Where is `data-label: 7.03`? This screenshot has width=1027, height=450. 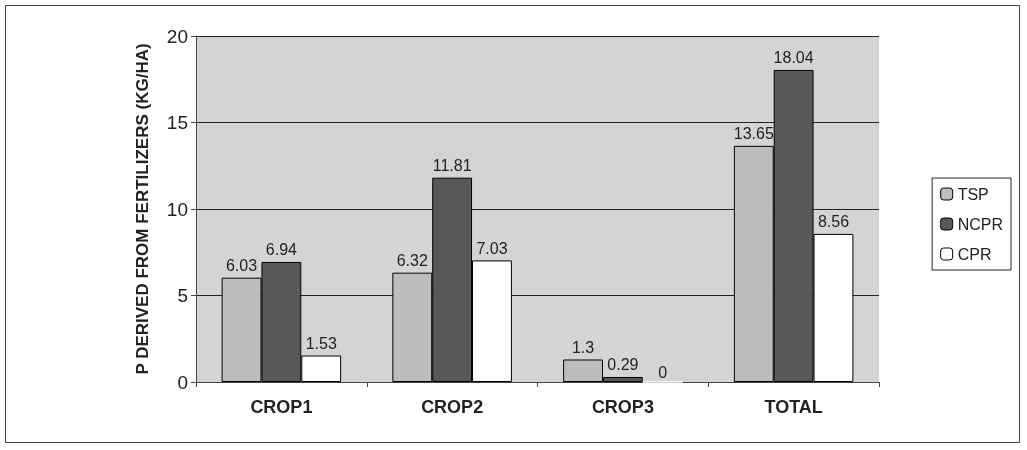 data-label: 7.03 is located at coordinates (492, 248).